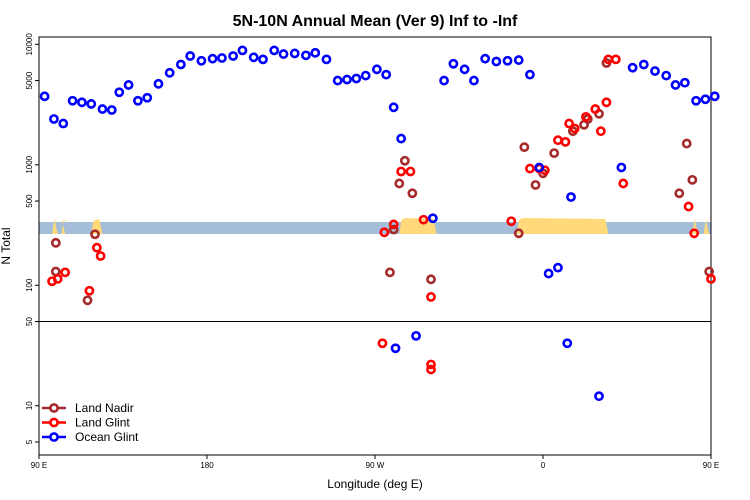 Image resolution: width=750 pixels, height=500 pixels. Describe the element at coordinates (375, 21) in the screenshot. I see `chart-title: 5N-10N Annual Mean (Ver 9) Inf to -Inf` at that location.